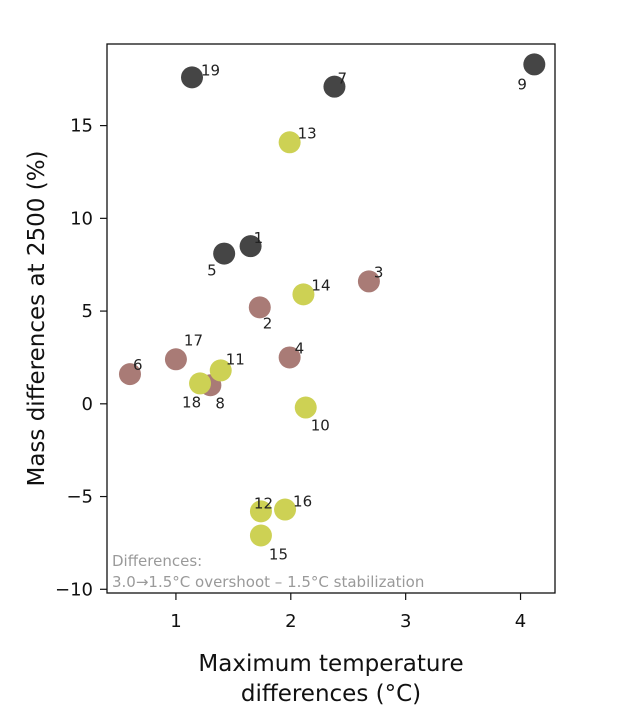 Image resolution: width=634 pixels, height=710 pixels. What do you see at coordinates (157, 561) in the screenshot?
I see `annotation-line-1: Differences:` at bounding box center [157, 561].